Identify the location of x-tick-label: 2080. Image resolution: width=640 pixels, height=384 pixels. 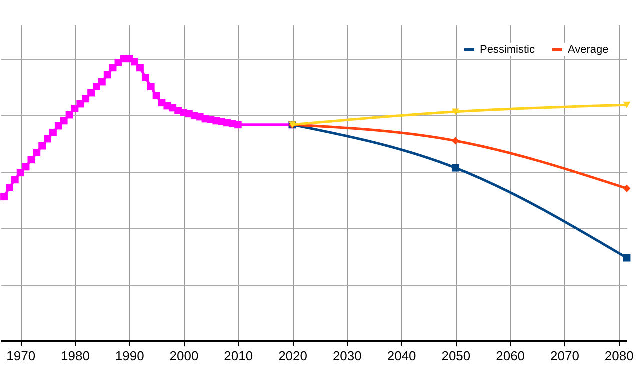
(619, 356).